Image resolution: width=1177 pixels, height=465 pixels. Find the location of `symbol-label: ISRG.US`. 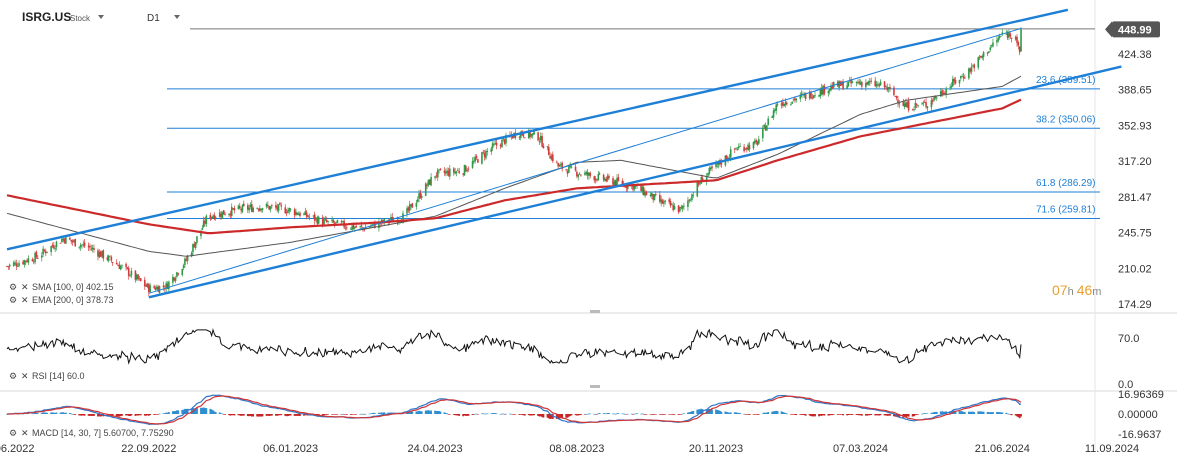

symbol-label: ISRG.US is located at coordinates (46, 17).